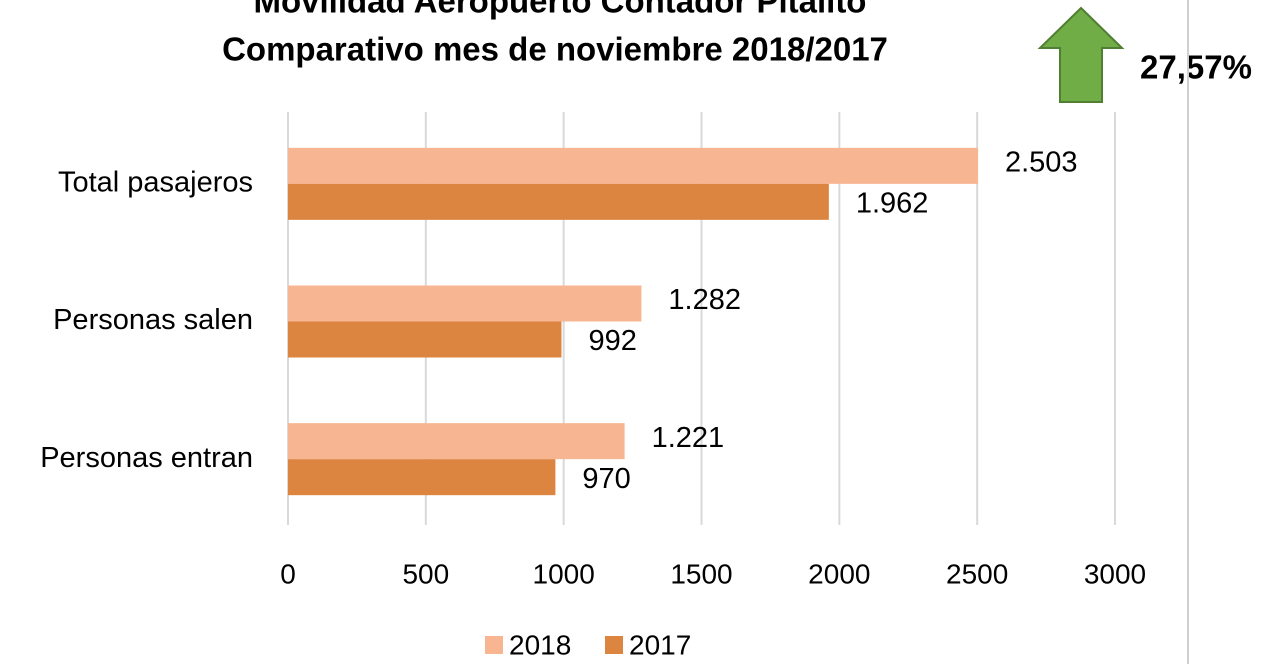 Image resolution: width=1270 pixels, height=664 pixels. Describe the element at coordinates (555, 49) in the screenshot. I see `chart-subtitle: Comparativo mes de noviembre 2018/2017` at that location.